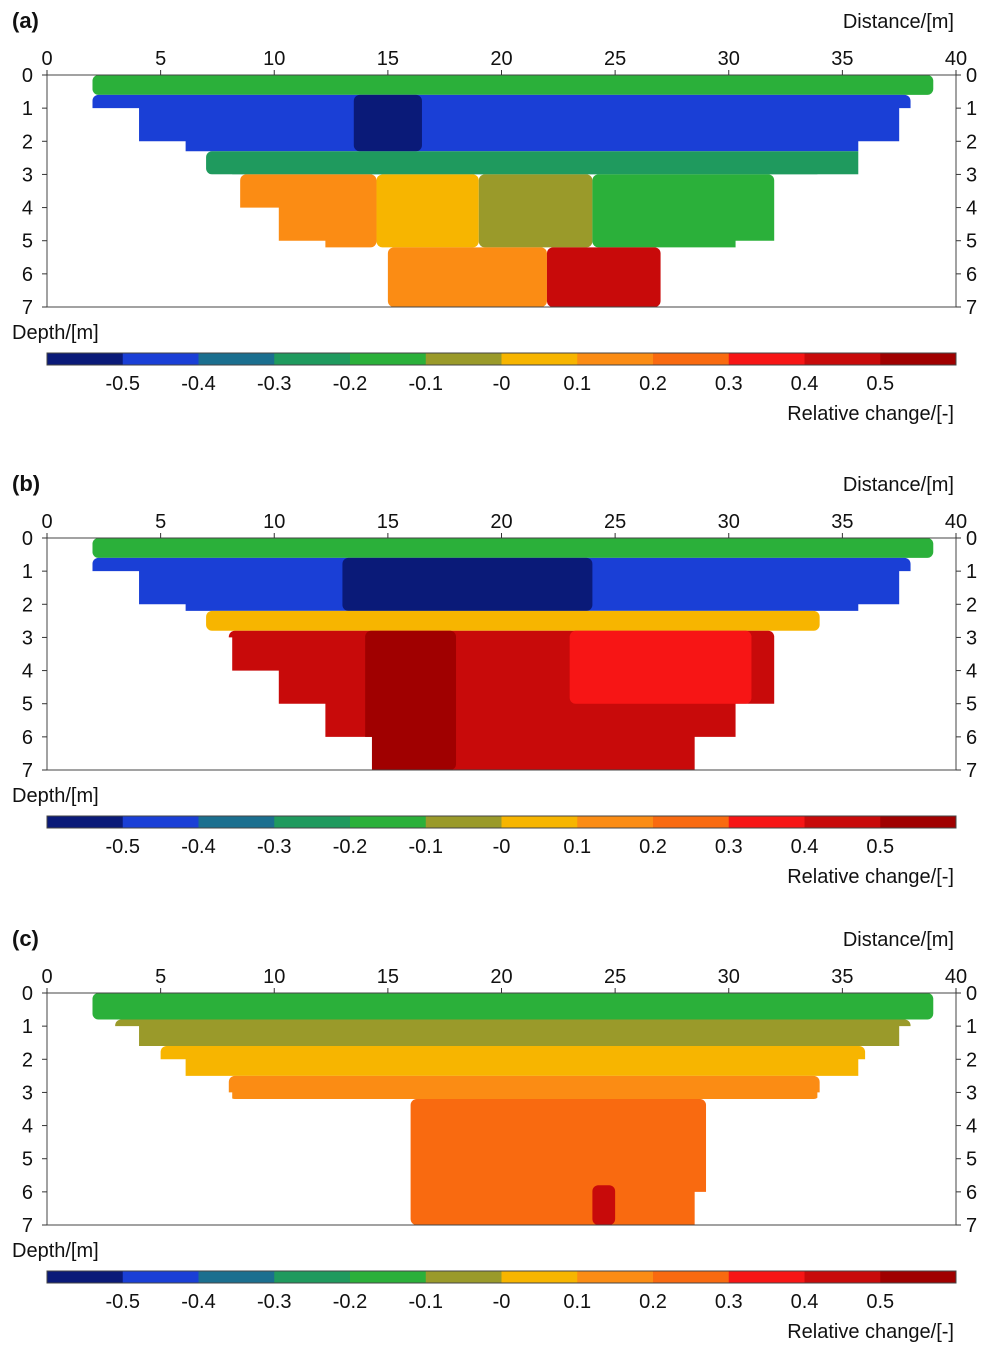  What do you see at coordinates (46, 977) in the screenshot?
I see `x-tick-label: 0` at bounding box center [46, 977].